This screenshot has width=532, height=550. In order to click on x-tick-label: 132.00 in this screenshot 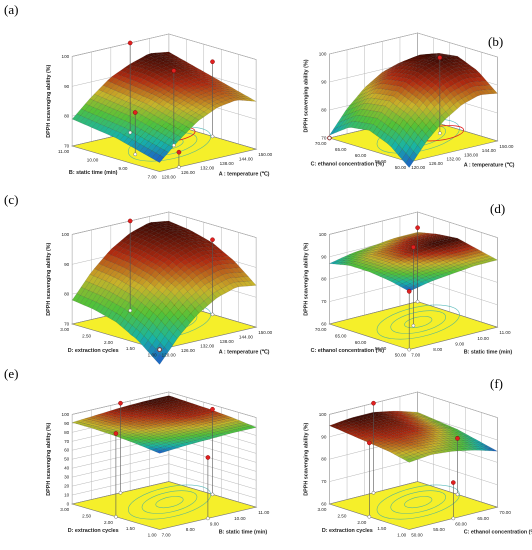, I will do `click(454, 159)`.